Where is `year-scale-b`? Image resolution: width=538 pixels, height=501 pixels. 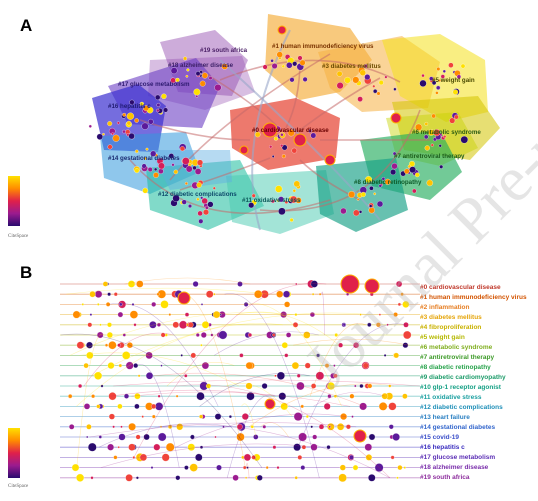
year-scale-b is located at coordinates (14, 453).